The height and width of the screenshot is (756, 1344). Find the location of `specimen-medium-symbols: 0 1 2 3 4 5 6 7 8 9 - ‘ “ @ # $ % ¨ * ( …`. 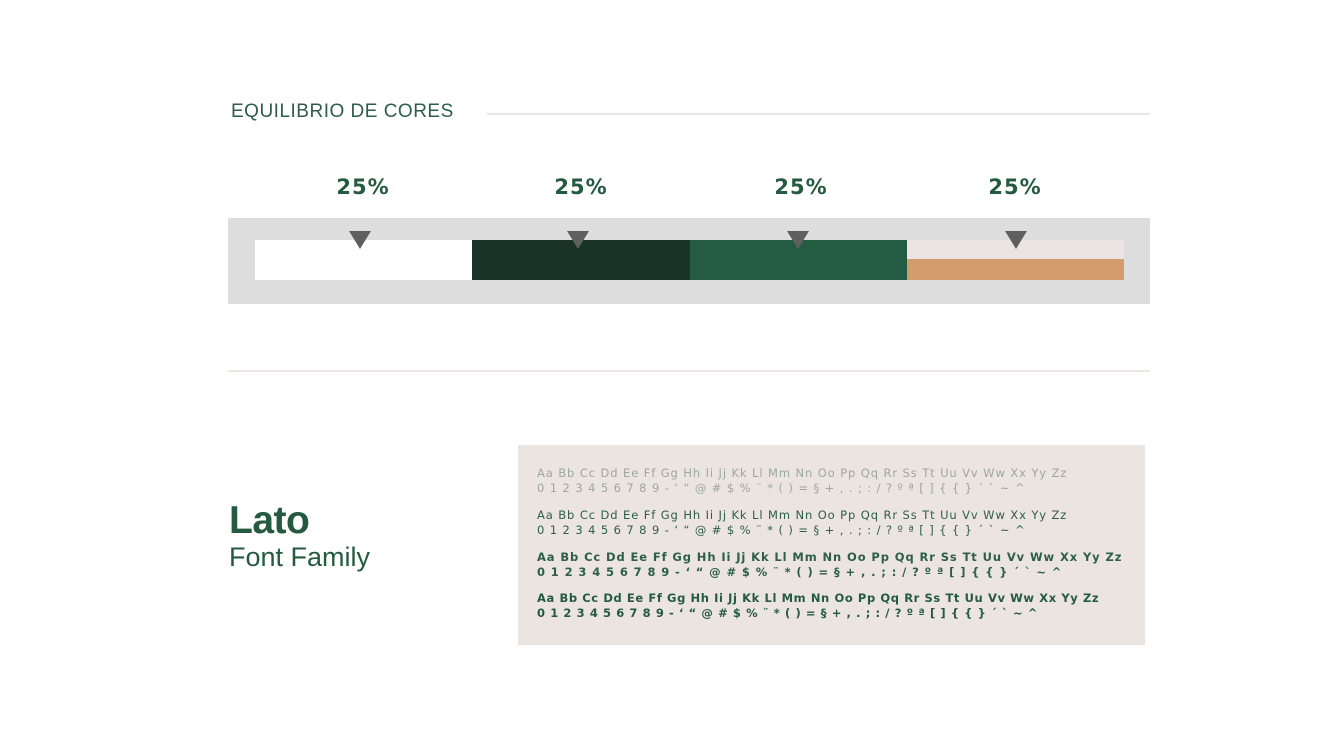

specimen-medium-symbols: 0 1 2 3 4 5 6 7 8 9 - ‘ “ @ # $ % ¨ * ( … is located at coordinates (800, 572).